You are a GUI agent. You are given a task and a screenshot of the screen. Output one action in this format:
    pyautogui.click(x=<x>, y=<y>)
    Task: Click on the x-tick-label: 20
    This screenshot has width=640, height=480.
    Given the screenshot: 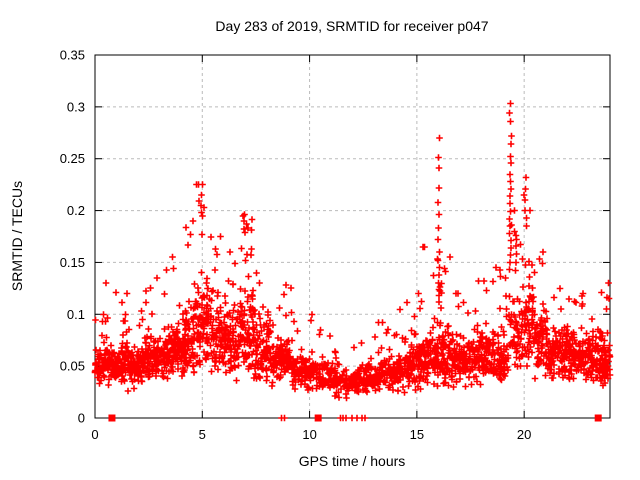 What is the action you would take?
    pyautogui.click(x=524, y=434)
    